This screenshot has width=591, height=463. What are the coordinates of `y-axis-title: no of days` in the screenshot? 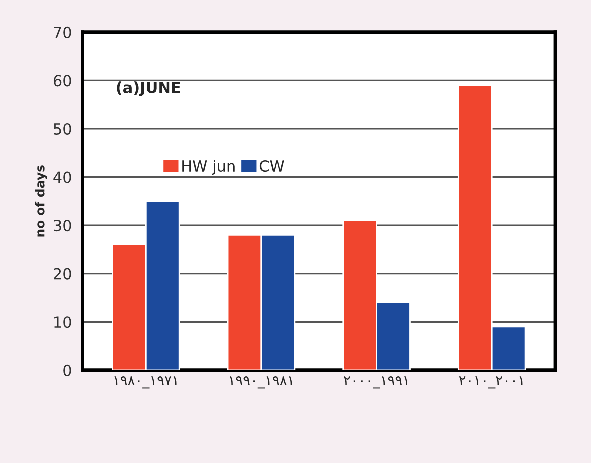 It's located at (41, 201).